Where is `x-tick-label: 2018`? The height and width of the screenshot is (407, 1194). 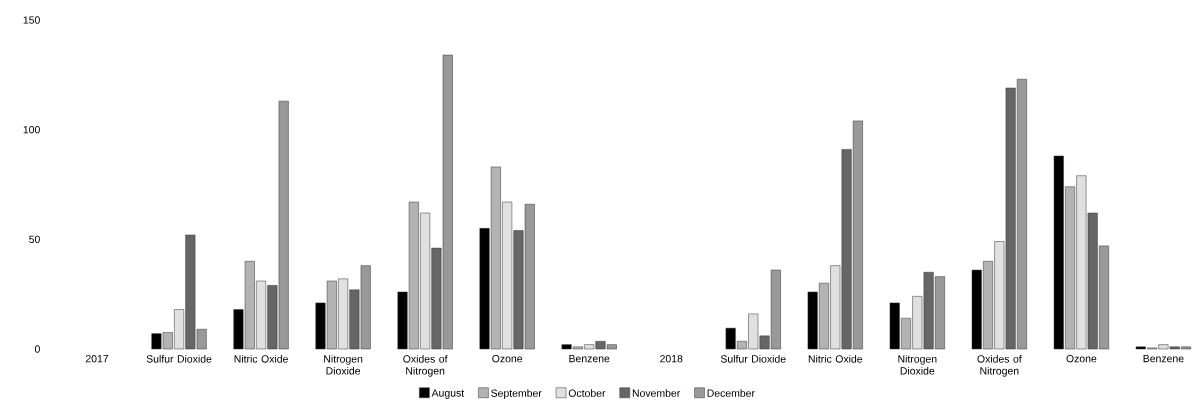 x-tick-label: 2018 is located at coordinates (671, 358).